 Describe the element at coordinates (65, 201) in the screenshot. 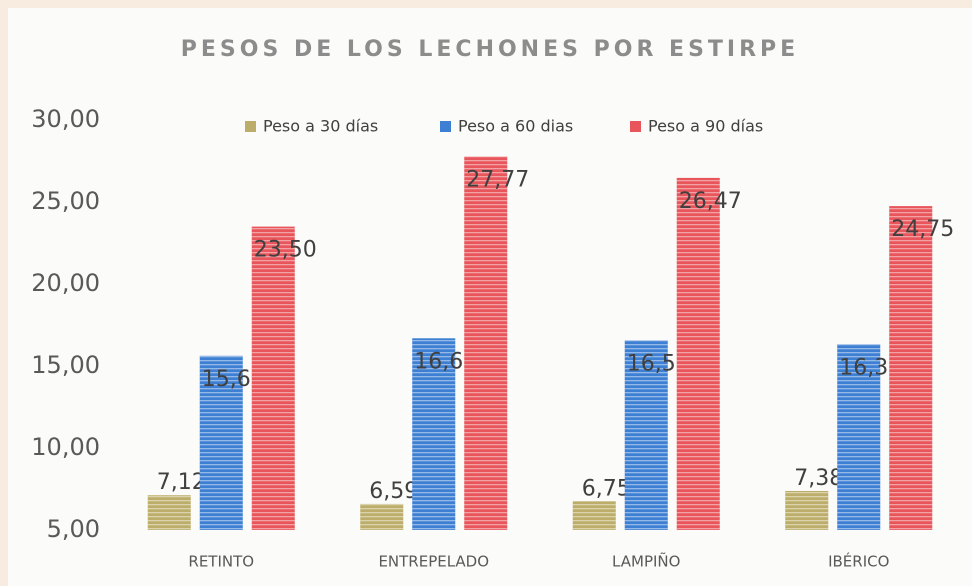

I see `y-tick-label: 25,00` at that location.